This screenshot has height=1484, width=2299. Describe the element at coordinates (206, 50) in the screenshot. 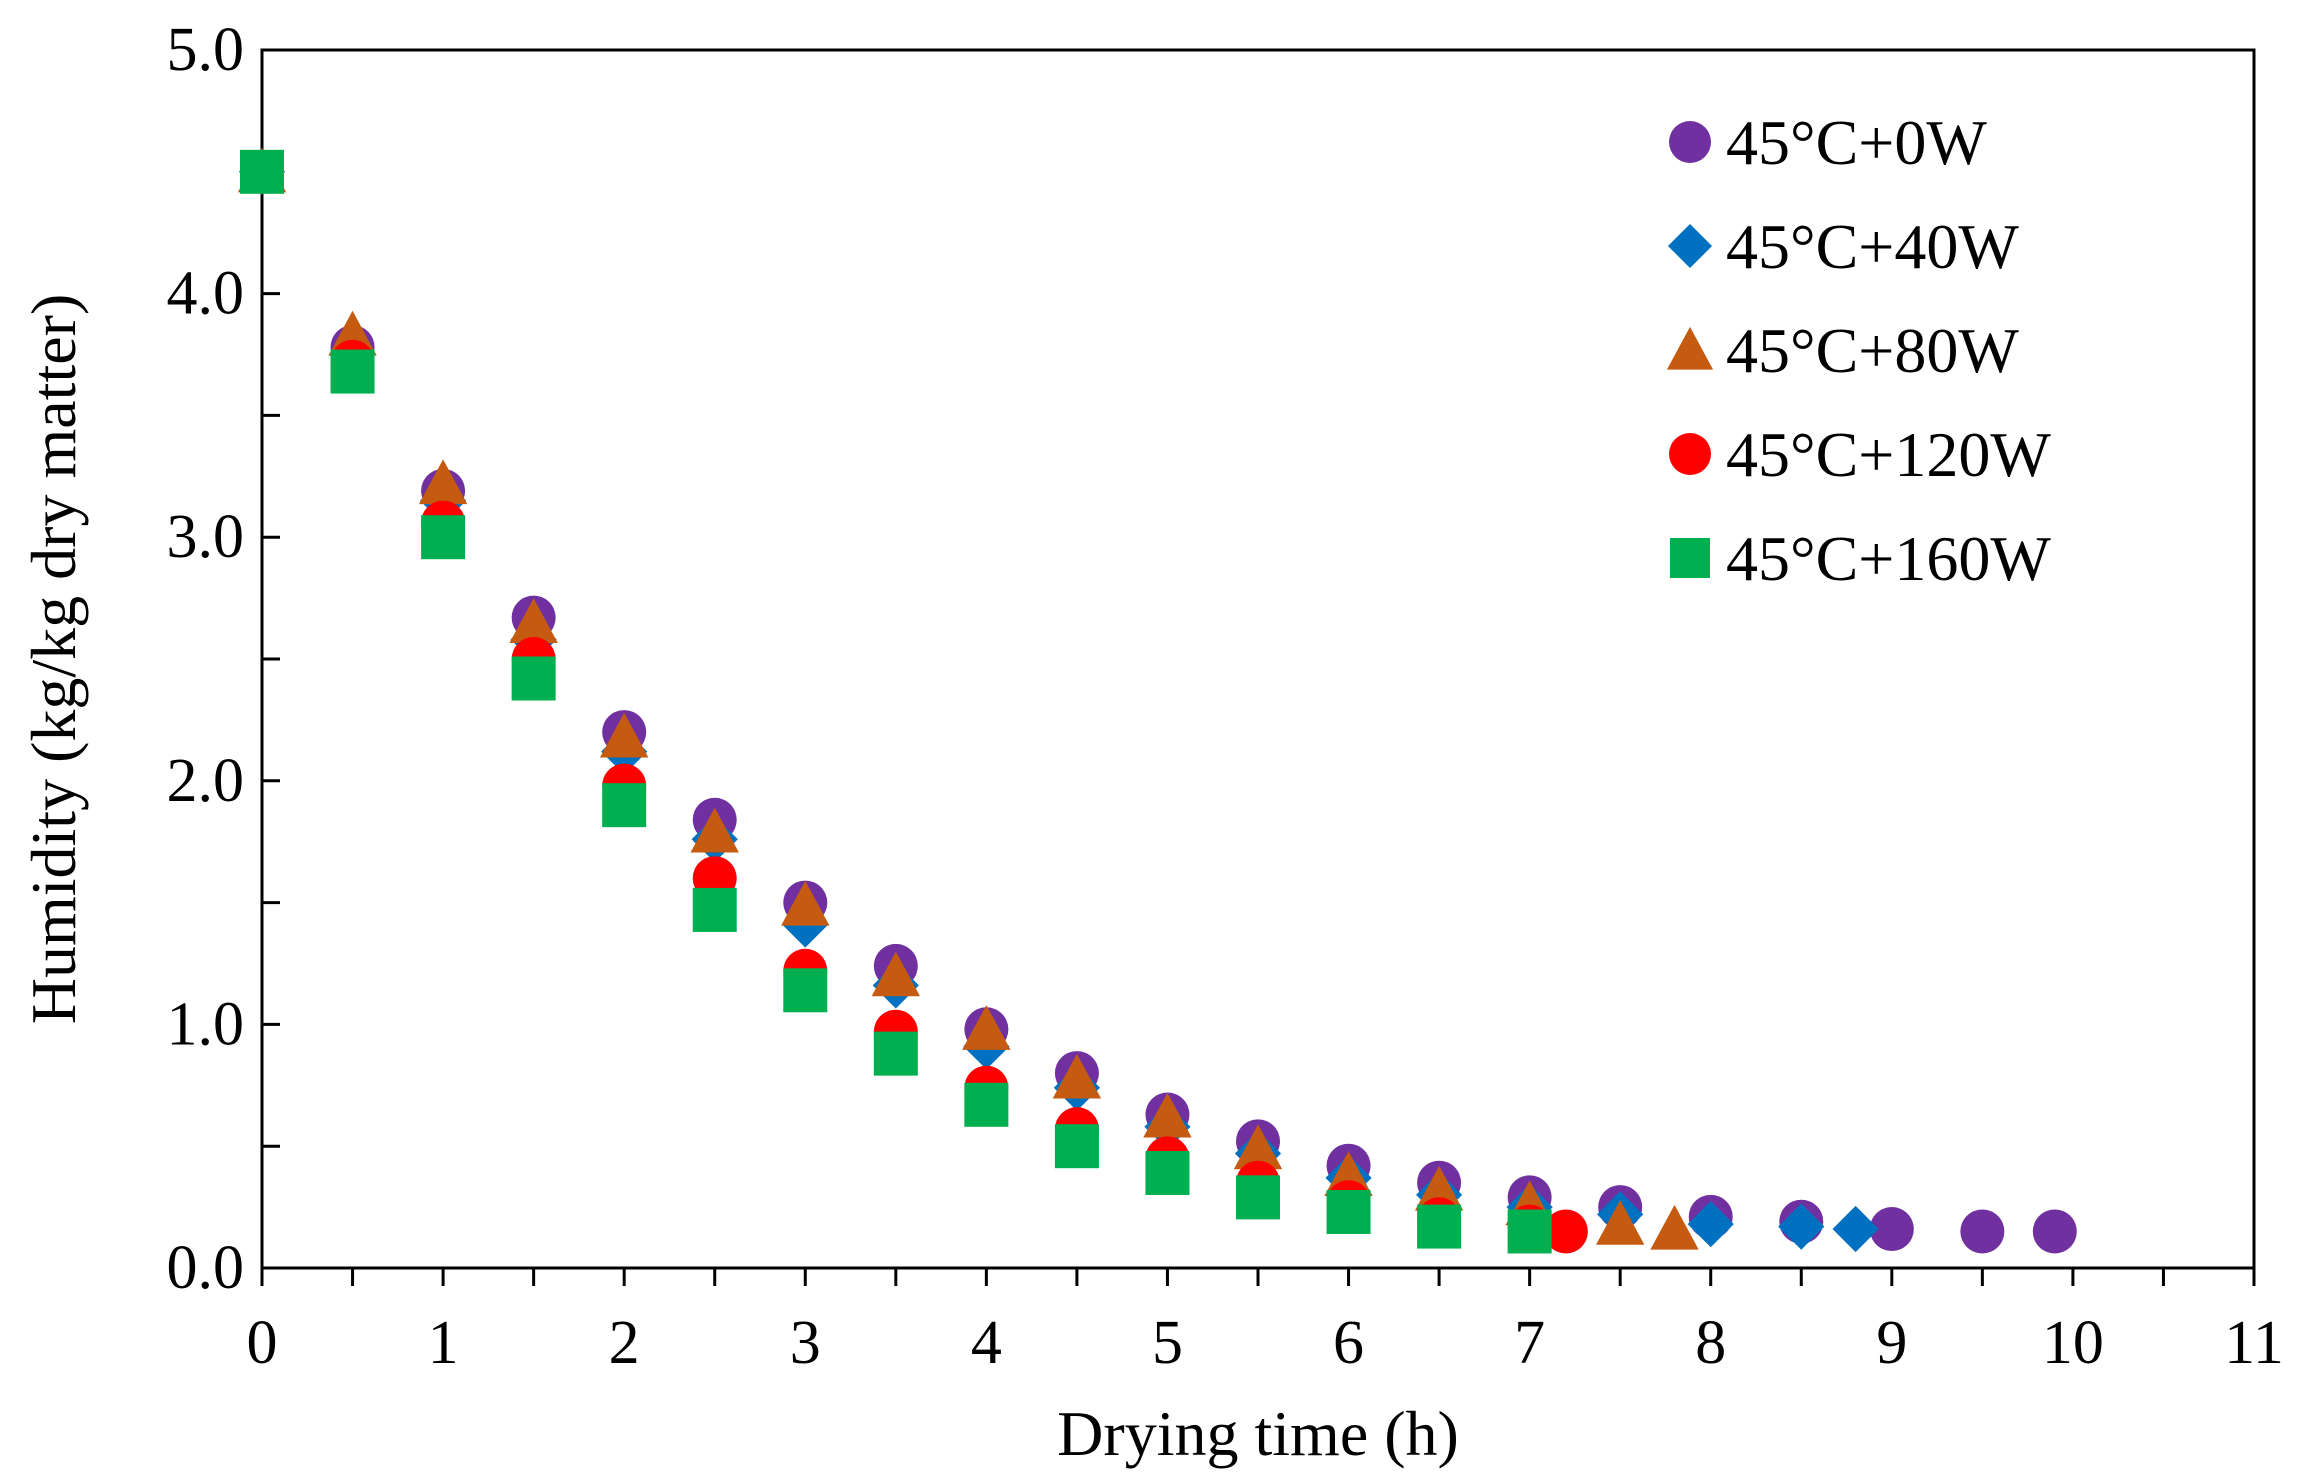

I see `y-tick-label: 5.0` at that location.